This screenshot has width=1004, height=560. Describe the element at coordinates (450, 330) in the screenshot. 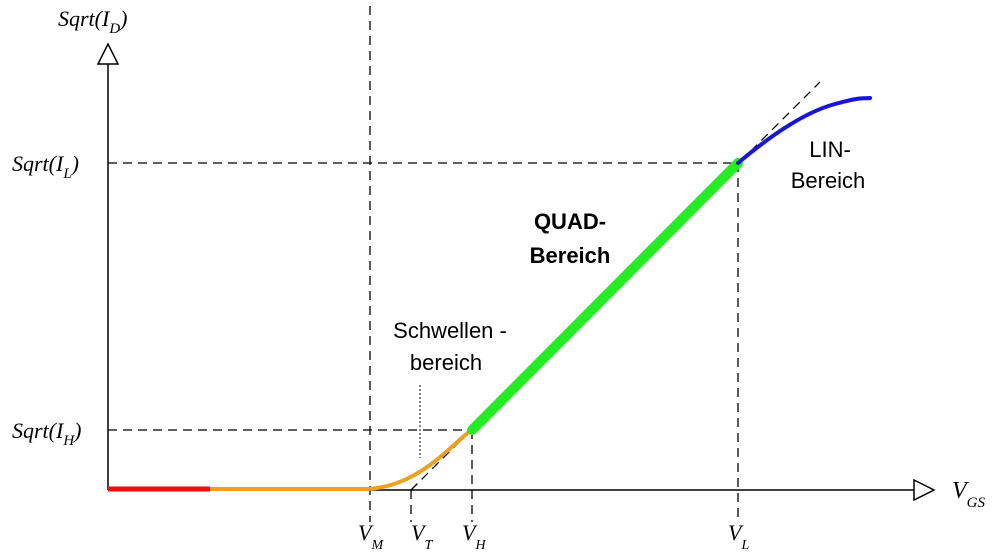

I see `threshold-region-label-line1: Schwellen -` at that location.